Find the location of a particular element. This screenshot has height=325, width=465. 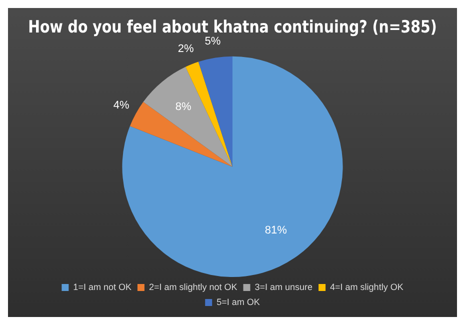

data-label: 8% is located at coordinates (183, 107).